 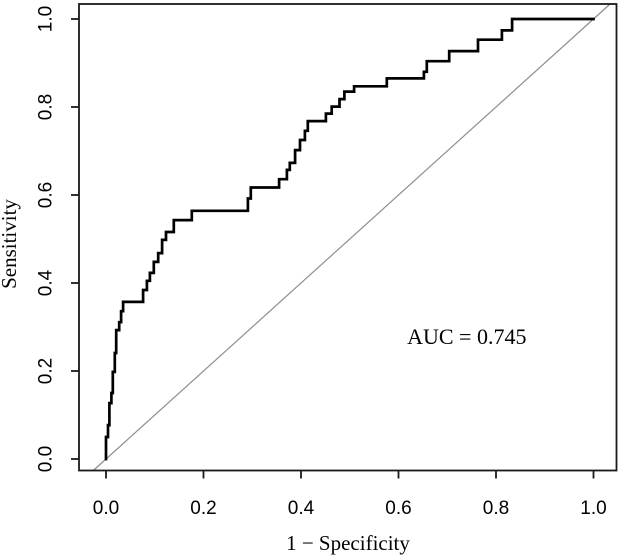 What do you see at coordinates (46, 459) in the screenshot?
I see `y-tick-label: 0.0` at bounding box center [46, 459].